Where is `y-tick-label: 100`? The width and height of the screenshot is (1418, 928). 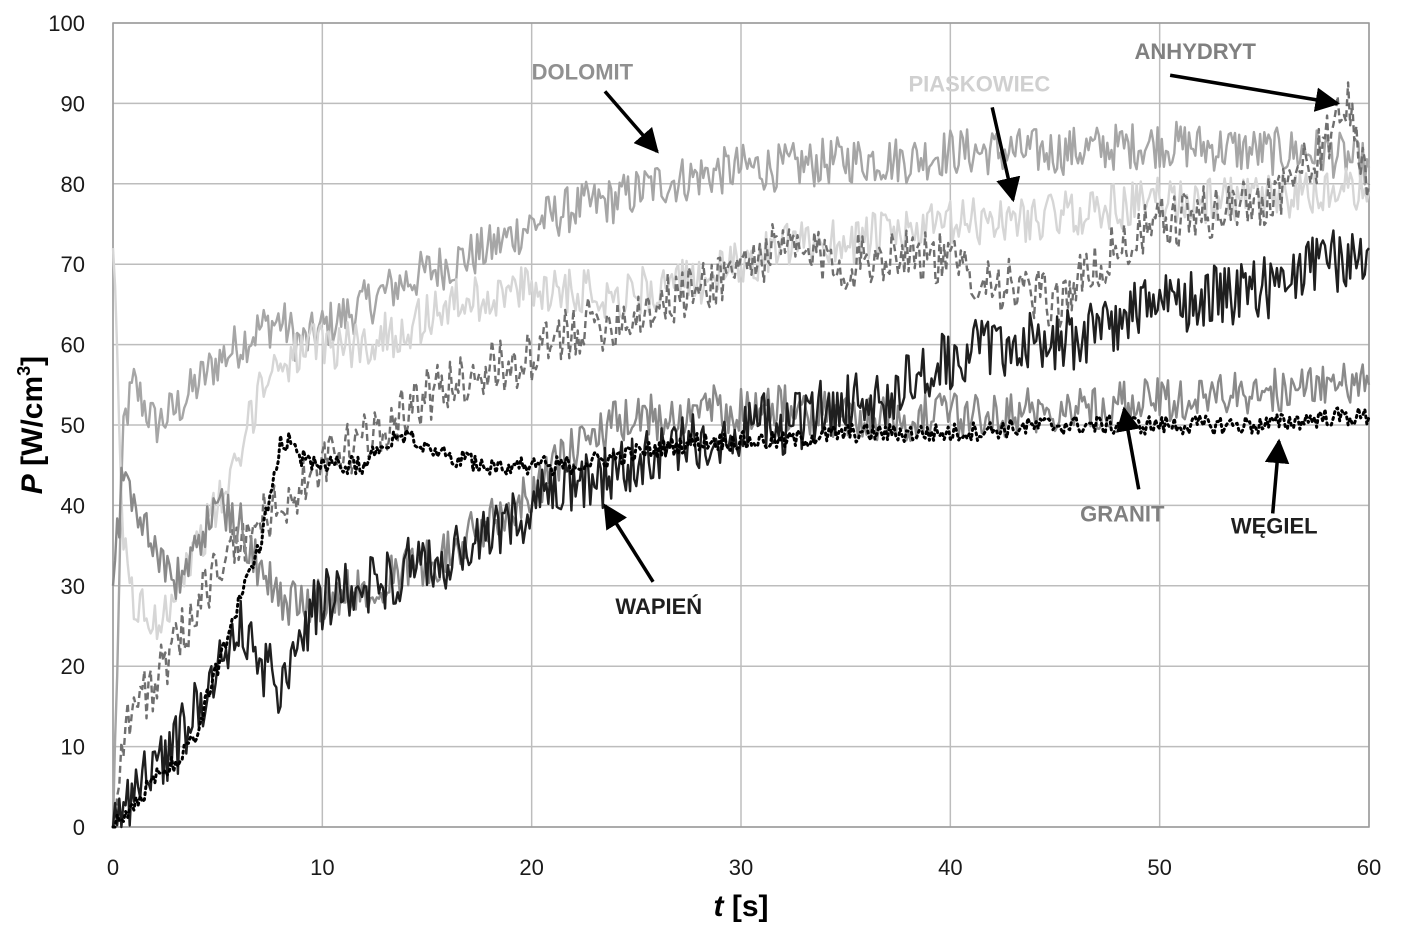
y-tick-label: 100 is located at coordinates (66, 23).